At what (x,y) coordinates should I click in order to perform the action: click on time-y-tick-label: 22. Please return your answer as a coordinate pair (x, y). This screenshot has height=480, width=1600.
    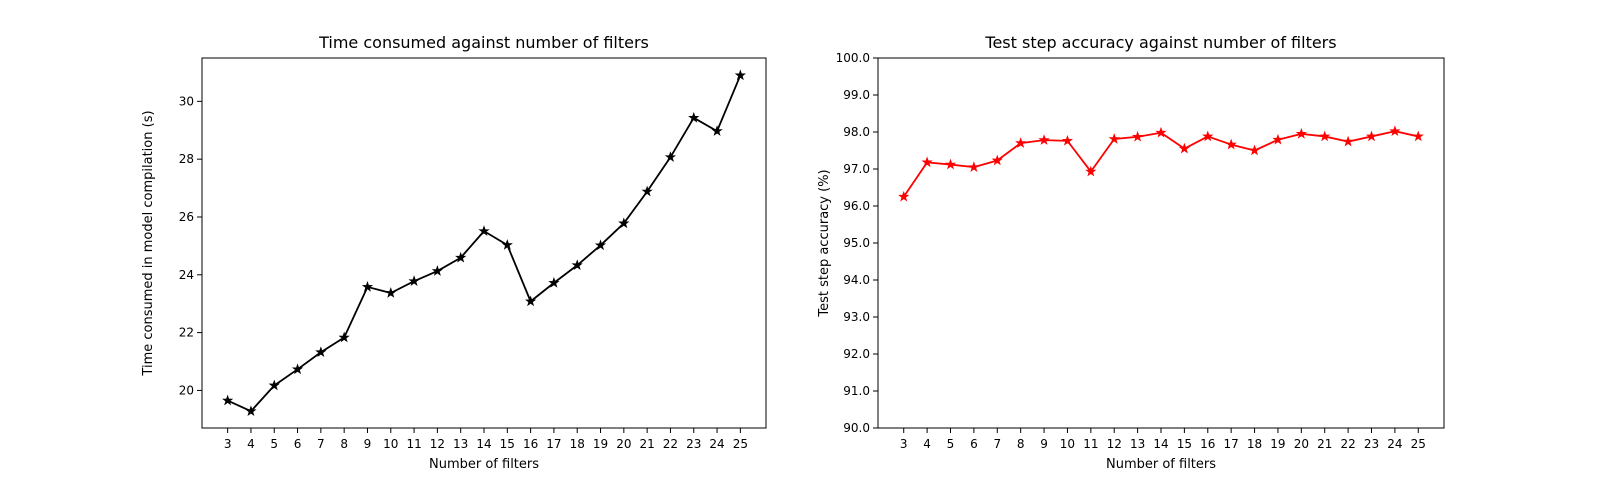
    Looking at the image, I should click on (186, 333).